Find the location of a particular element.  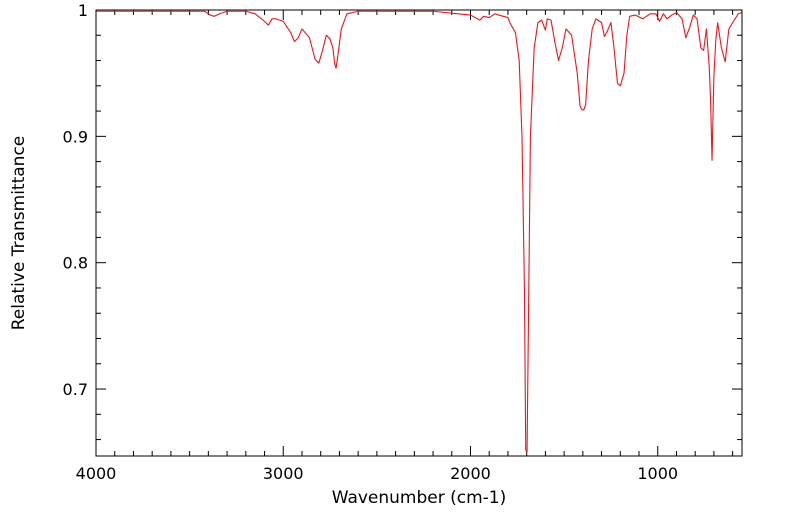

y-tick-label: 0.9 is located at coordinates (75, 136).